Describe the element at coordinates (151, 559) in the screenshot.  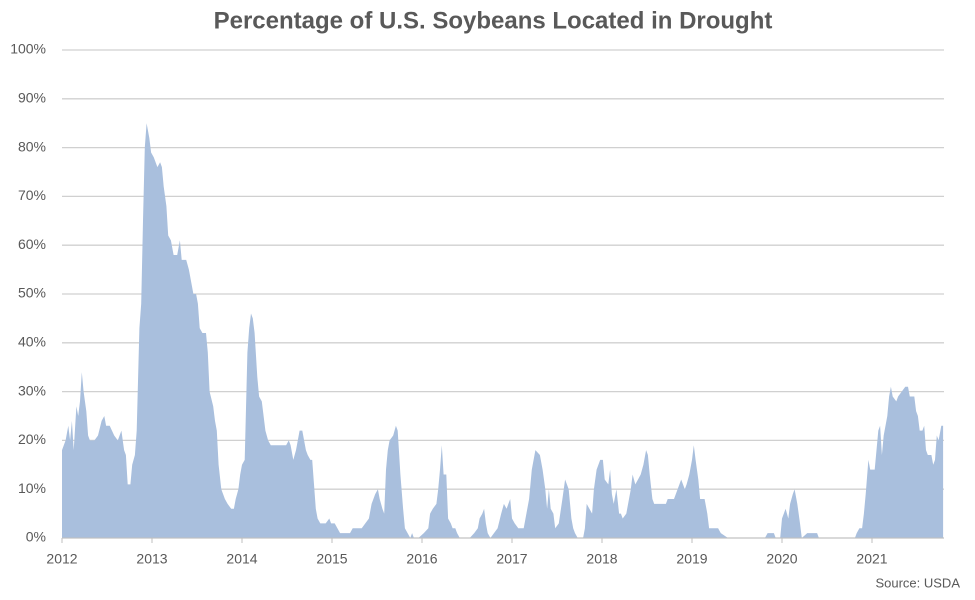
I see `x-tick-label: 2013` at that location.